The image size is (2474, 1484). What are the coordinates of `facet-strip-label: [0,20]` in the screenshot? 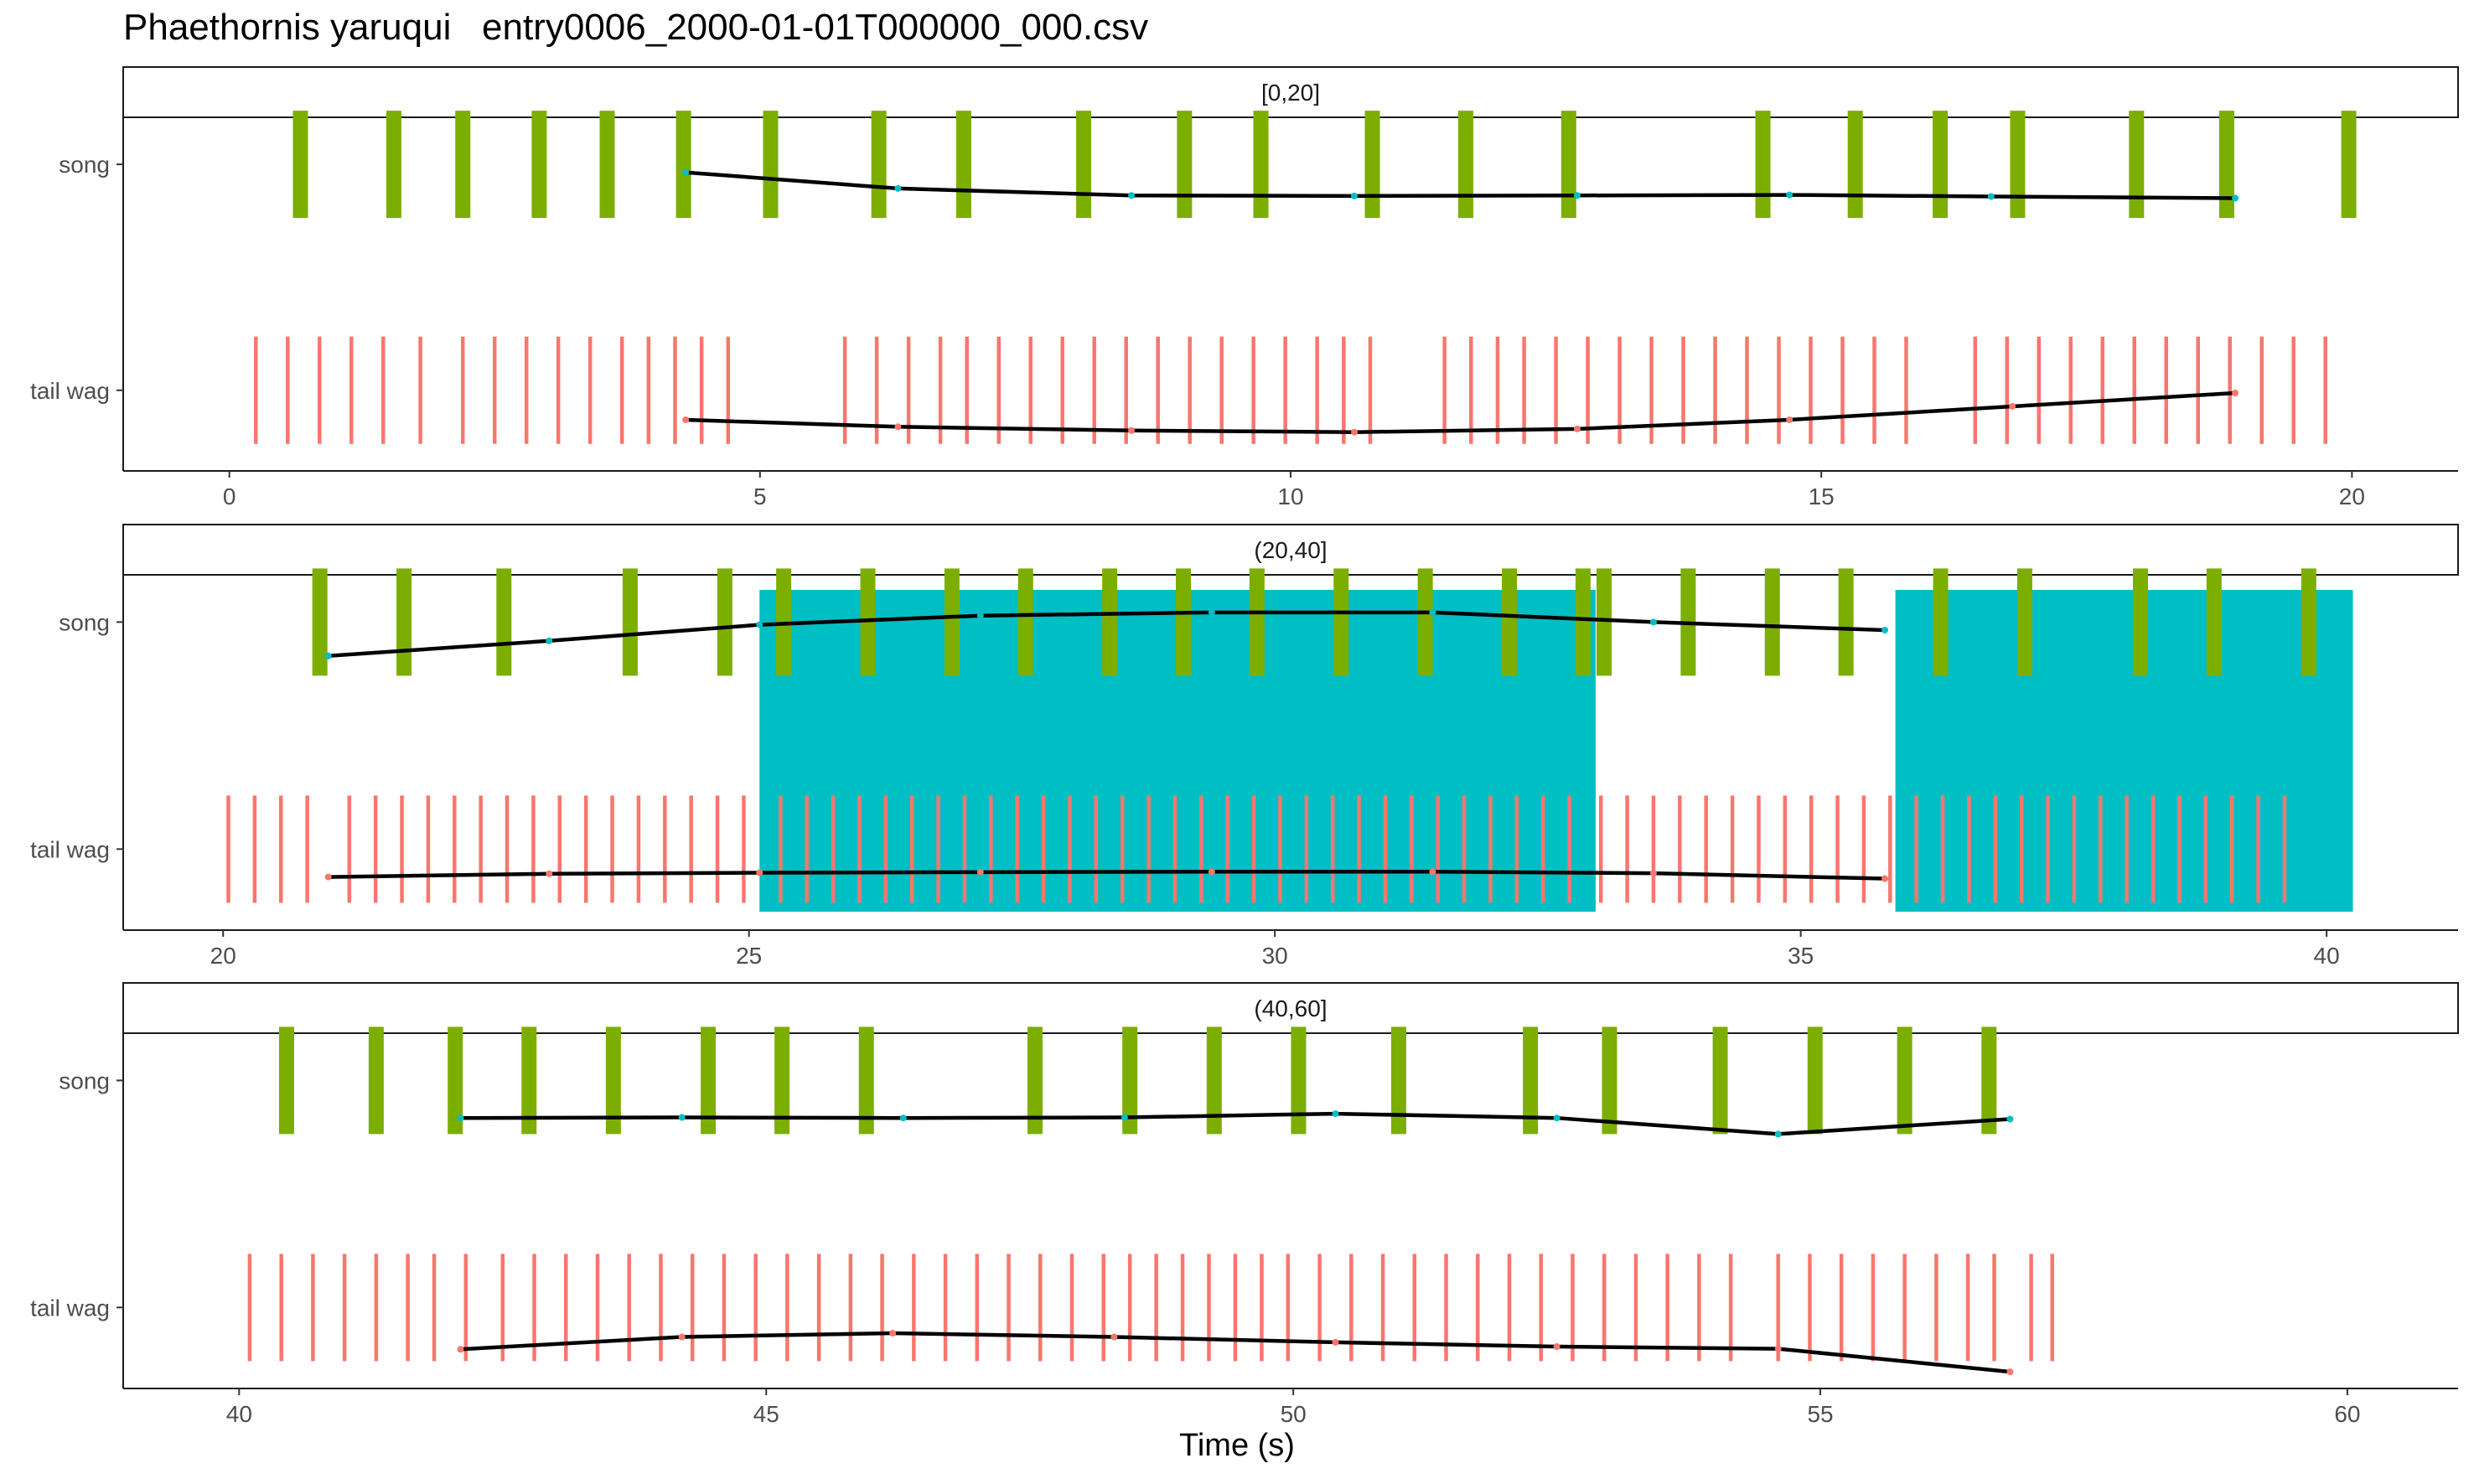 It's located at (1291, 93).